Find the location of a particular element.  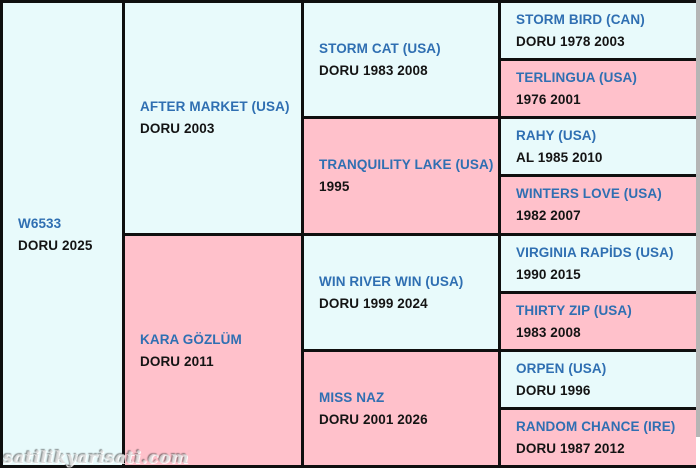

cell-dam-dam: MISS NAZ DORU 2001 2026 is located at coordinates (401, 408).